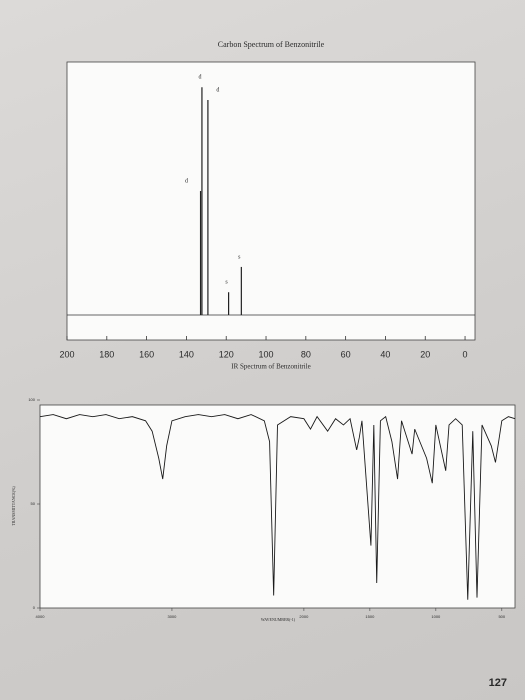  What do you see at coordinates (306, 354) in the screenshot?
I see `x-tick-label: 80` at bounding box center [306, 354].